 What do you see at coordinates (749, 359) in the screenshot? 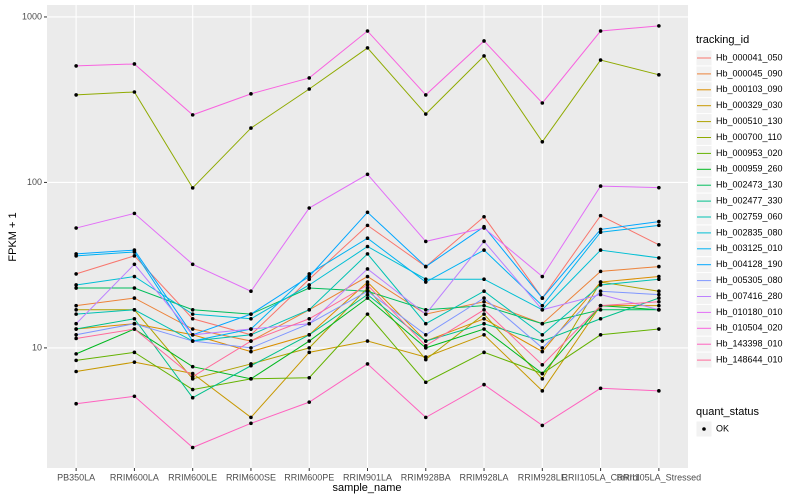
I see `legend-label: Hb_148644_010` at bounding box center [749, 359].